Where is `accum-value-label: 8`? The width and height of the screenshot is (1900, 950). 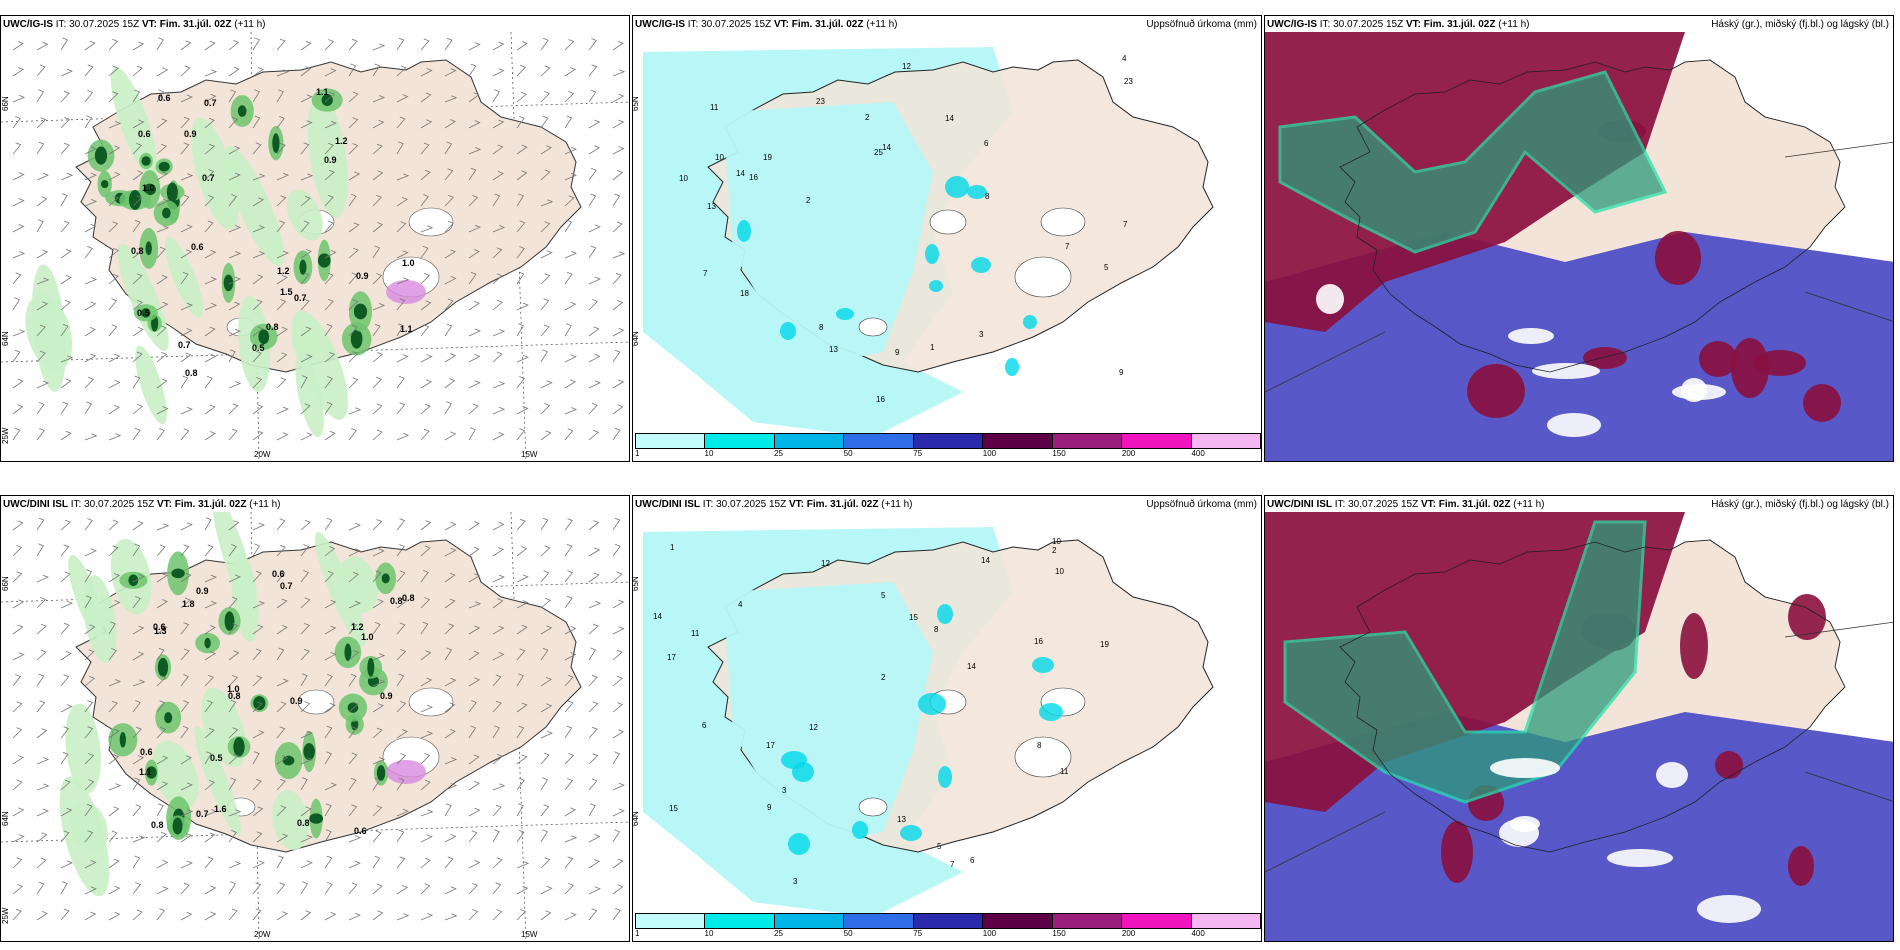 accum-value-label: 8 is located at coordinates (821, 327).